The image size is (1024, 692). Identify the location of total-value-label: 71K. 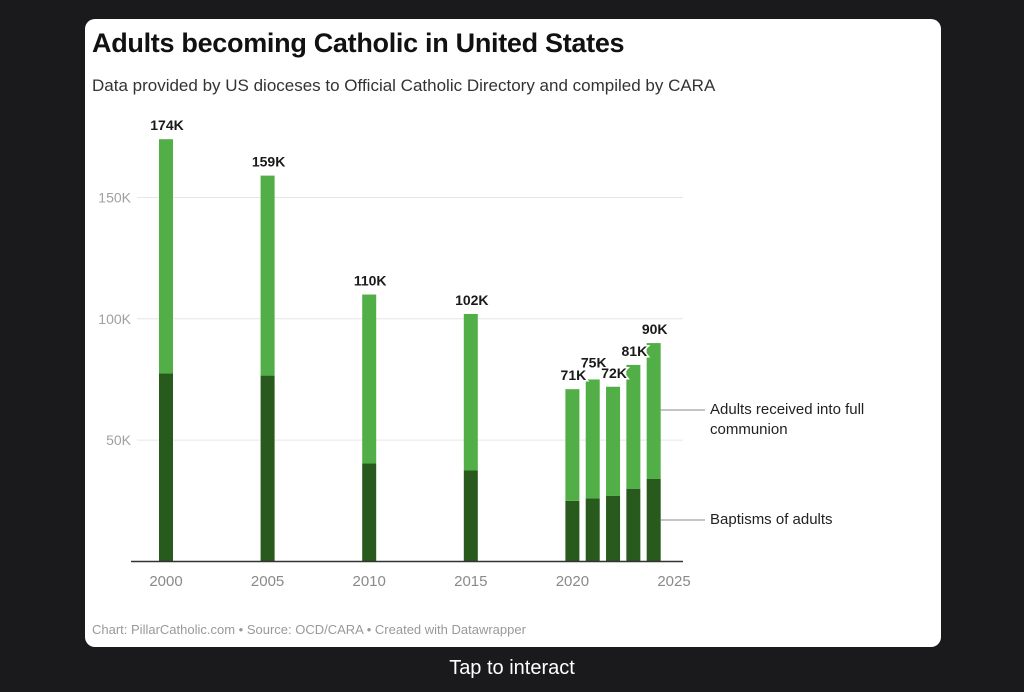
(574, 375).